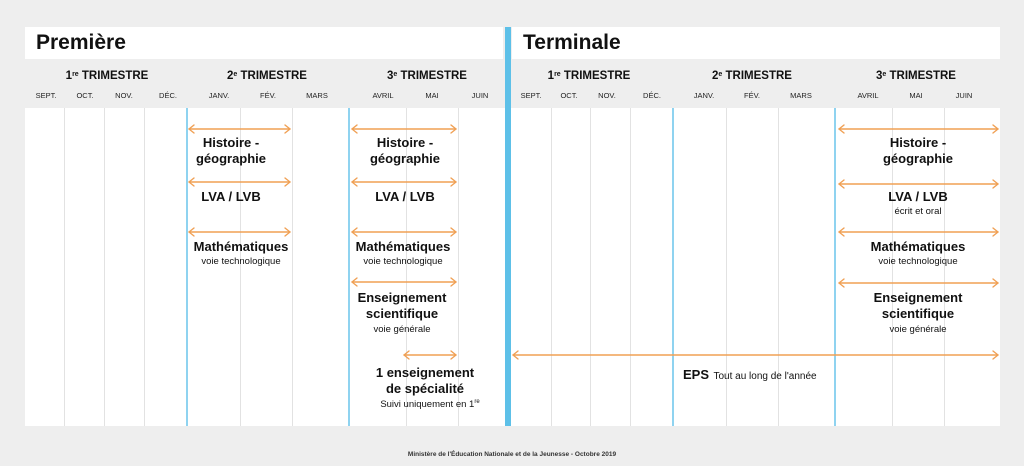 The height and width of the screenshot is (466, 1024). Describe the element at coordinates (264, 43) in the screenshot. I see `premiere-title: Première` at that location.